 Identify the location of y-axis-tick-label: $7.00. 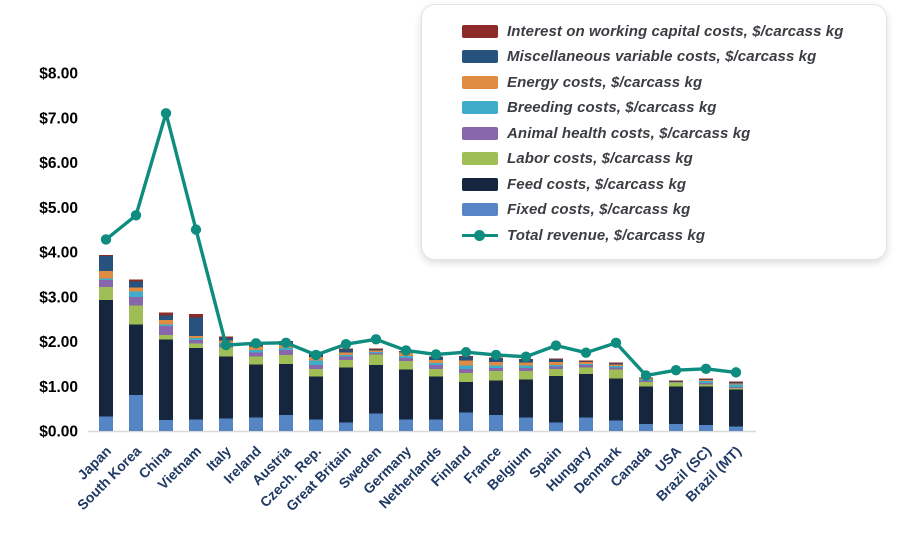
(58, 118).